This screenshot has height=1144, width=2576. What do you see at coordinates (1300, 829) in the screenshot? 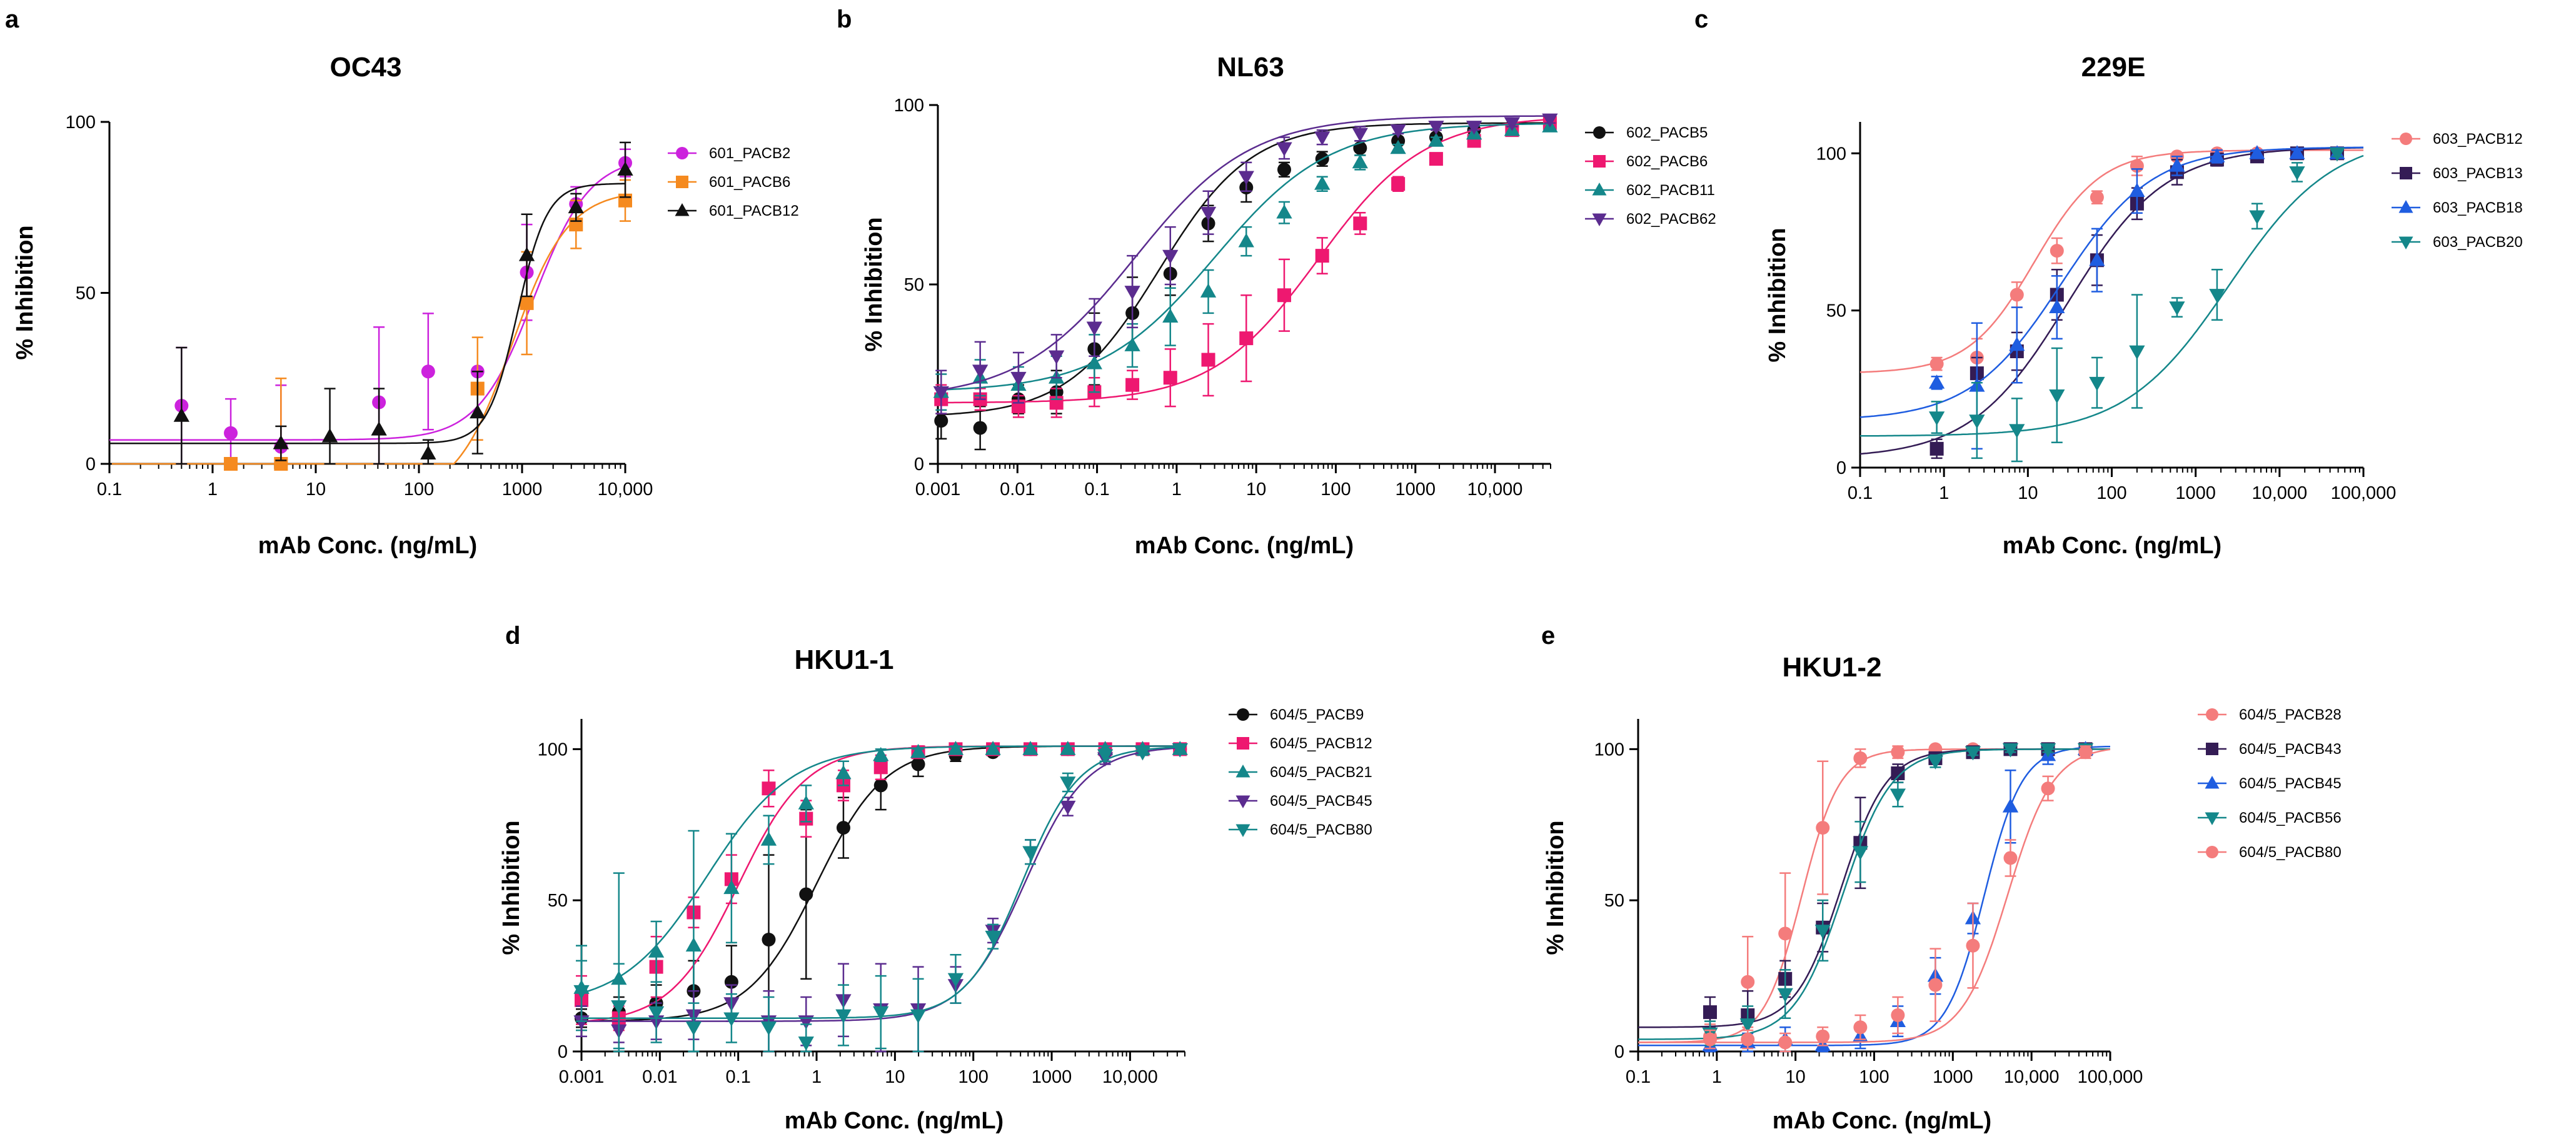
I see `legend-item: 604/5_PACB80` at bounding box center [1300, 829].